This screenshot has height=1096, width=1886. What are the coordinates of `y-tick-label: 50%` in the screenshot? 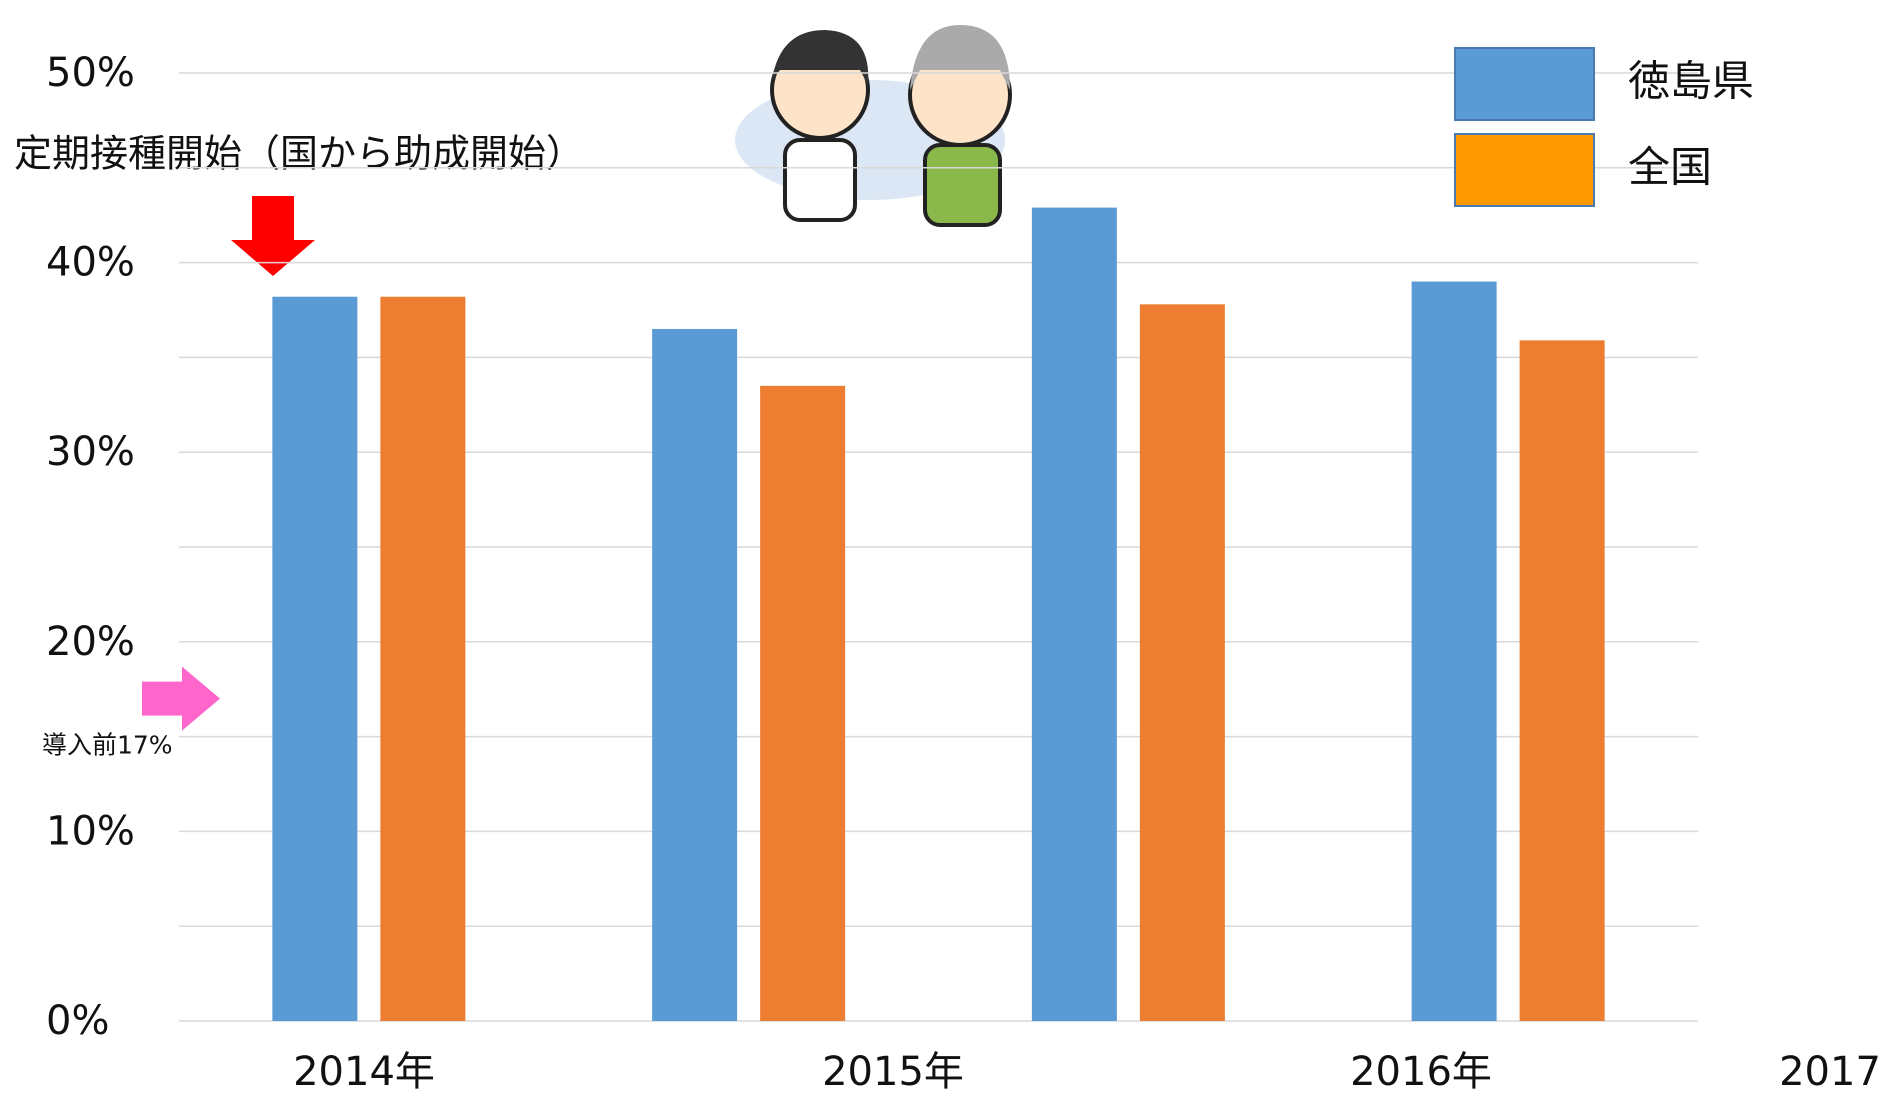 It's located at (90, 73).